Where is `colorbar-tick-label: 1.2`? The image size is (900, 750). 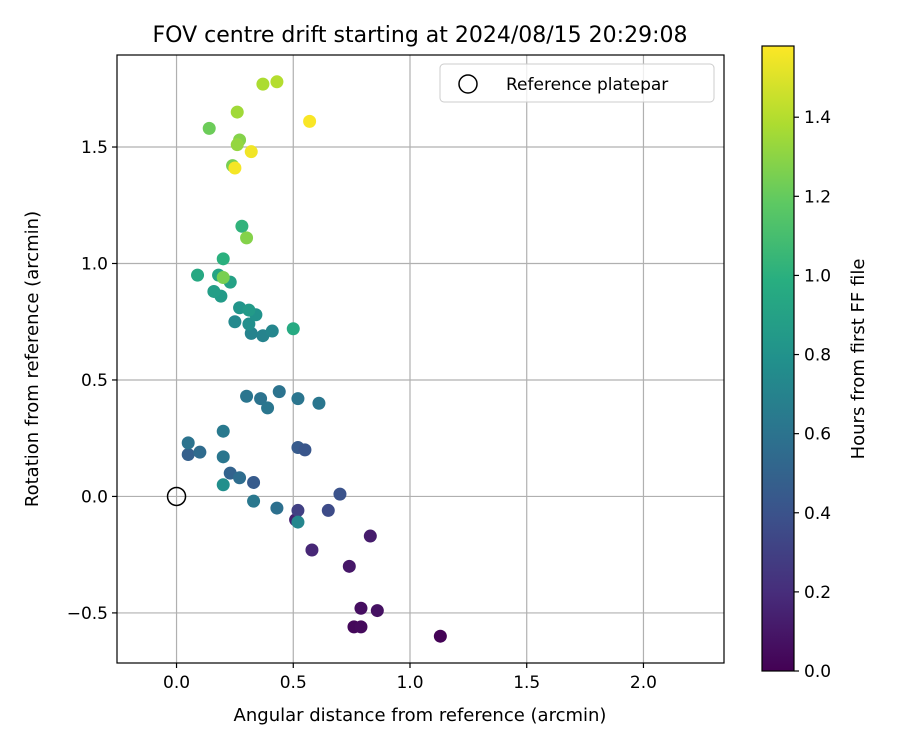 colorbar-tick-label: 1.2 is located at coordinates (817, 197).